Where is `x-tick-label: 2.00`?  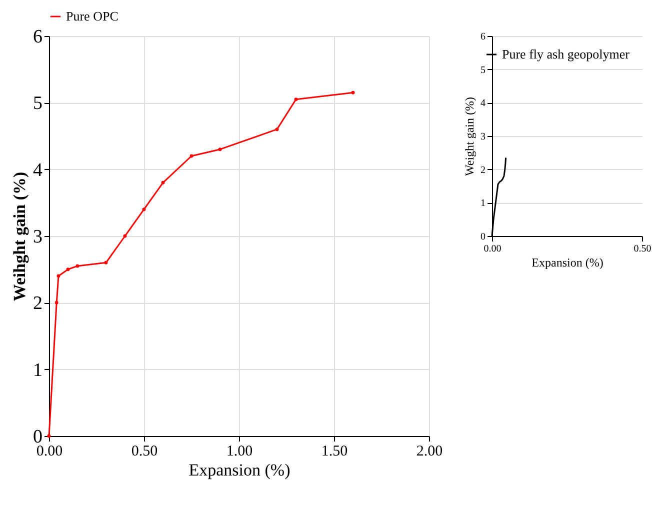 x-tick-label: 2.00 is located at coordinates (429, 452).